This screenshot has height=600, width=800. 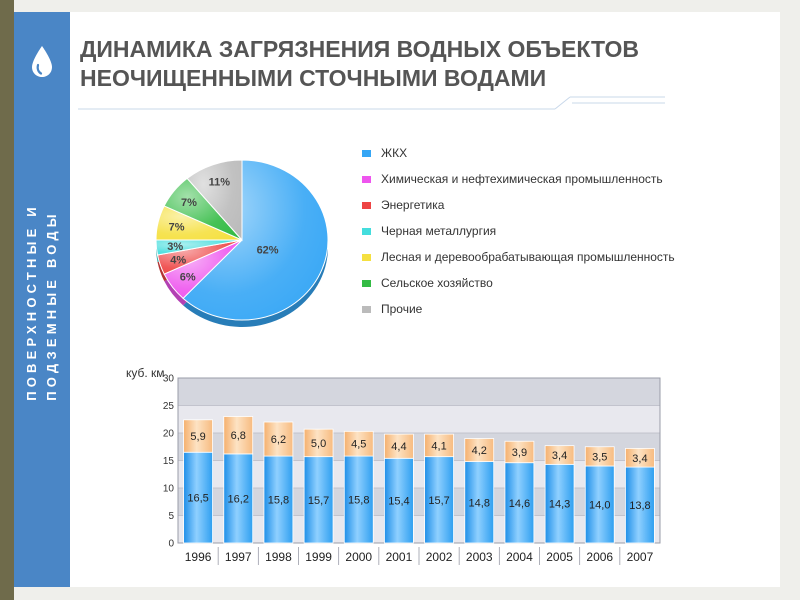 I want to click on pie-slice-label-2: 4%, so click(x=178, y=260).